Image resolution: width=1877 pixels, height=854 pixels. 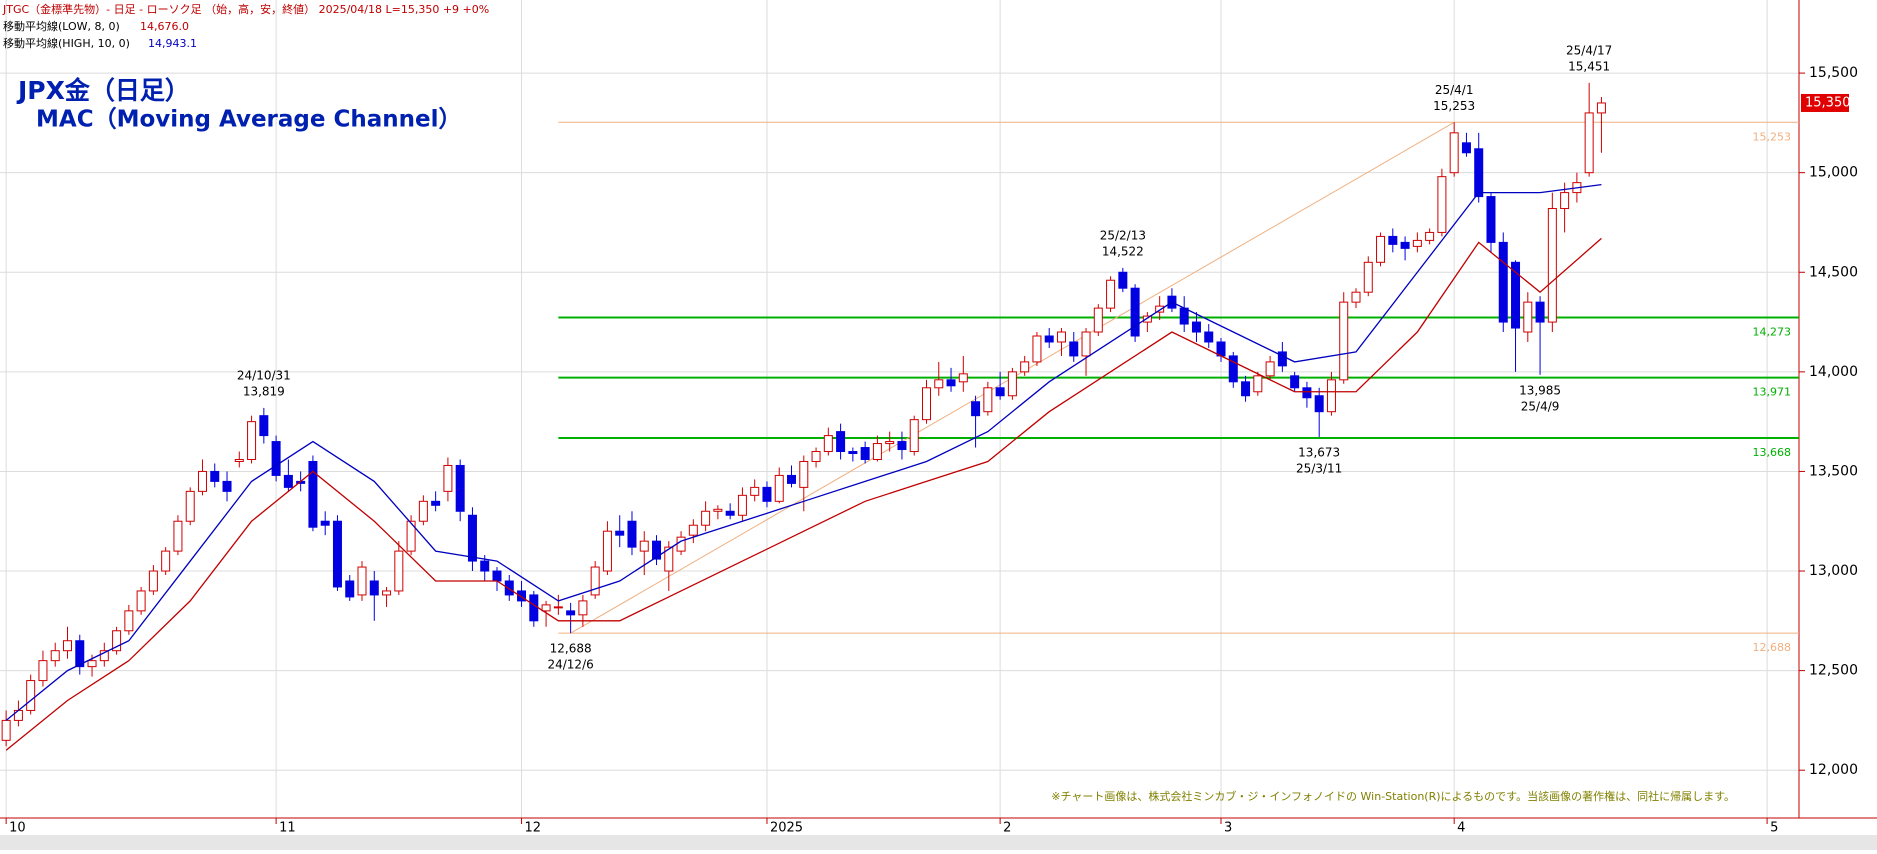 I want to click on annotation-value: 13,673, so click(x=1319, y=452).